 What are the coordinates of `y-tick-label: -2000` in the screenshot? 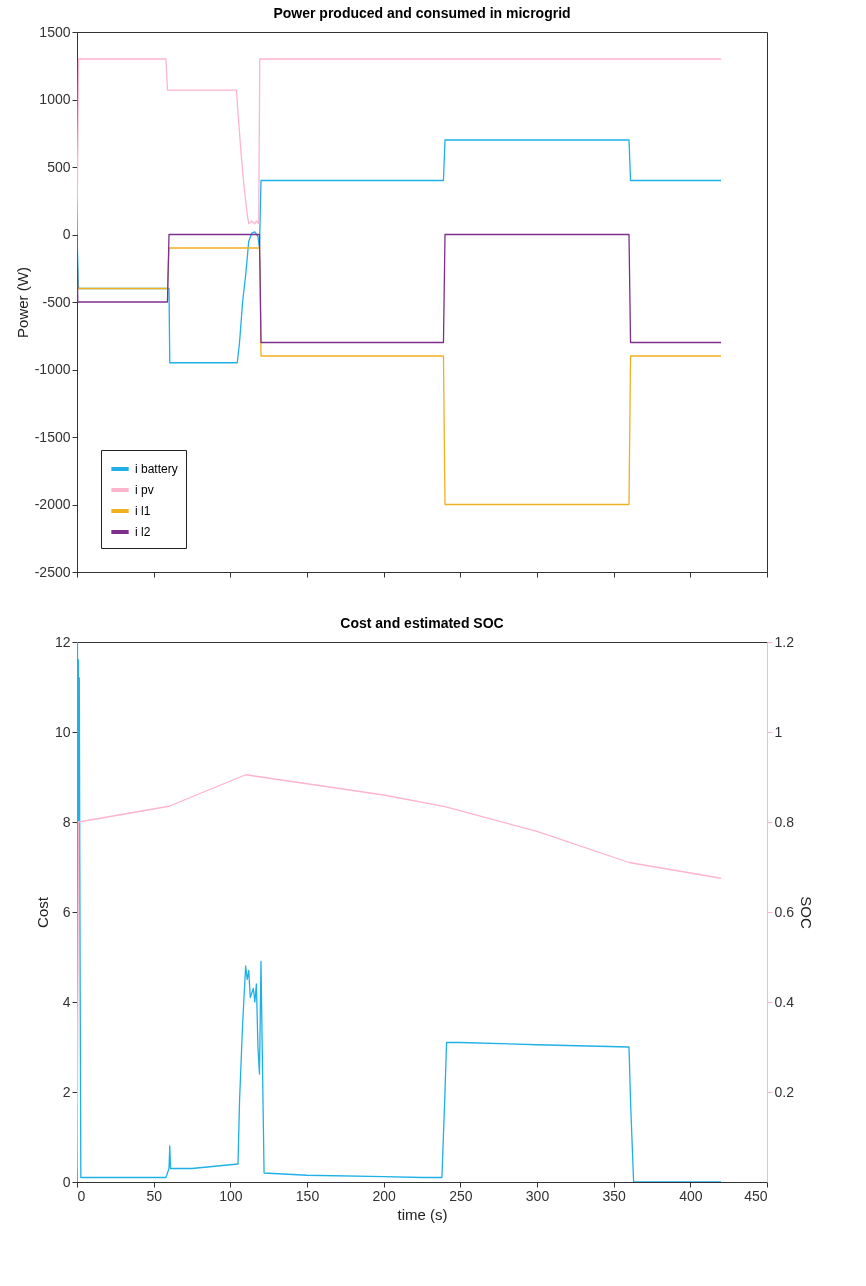 It's located at (52, 504).